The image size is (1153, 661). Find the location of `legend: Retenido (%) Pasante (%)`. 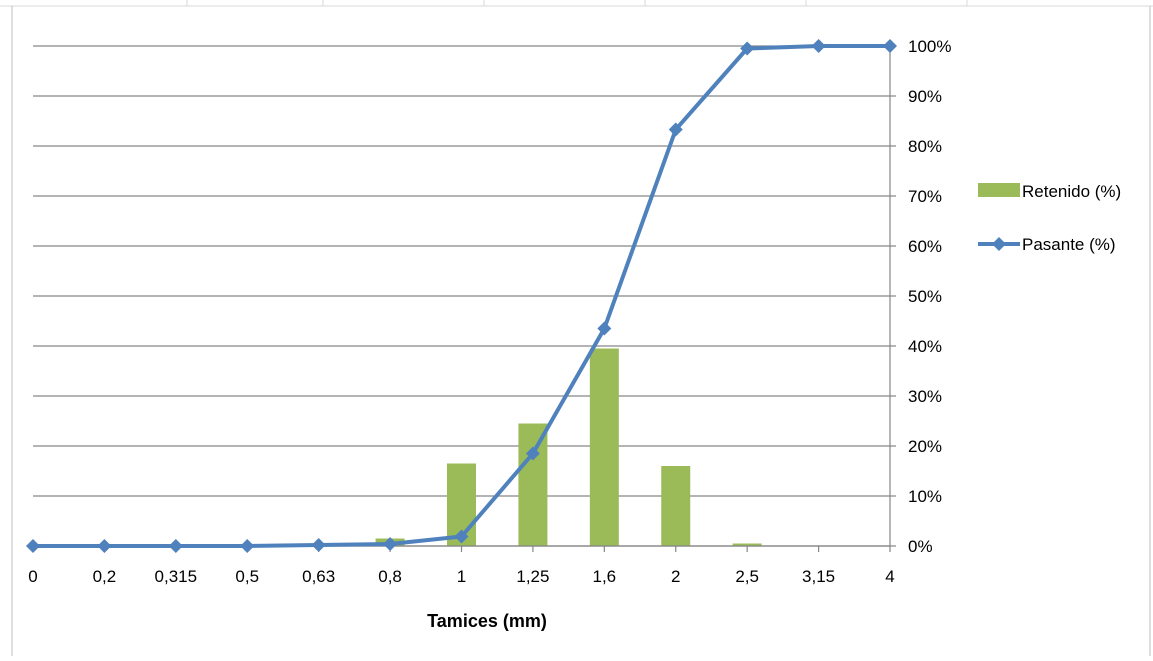

legend: Retenido (%) Pasante (%) is located at coordinates (1049, 218).